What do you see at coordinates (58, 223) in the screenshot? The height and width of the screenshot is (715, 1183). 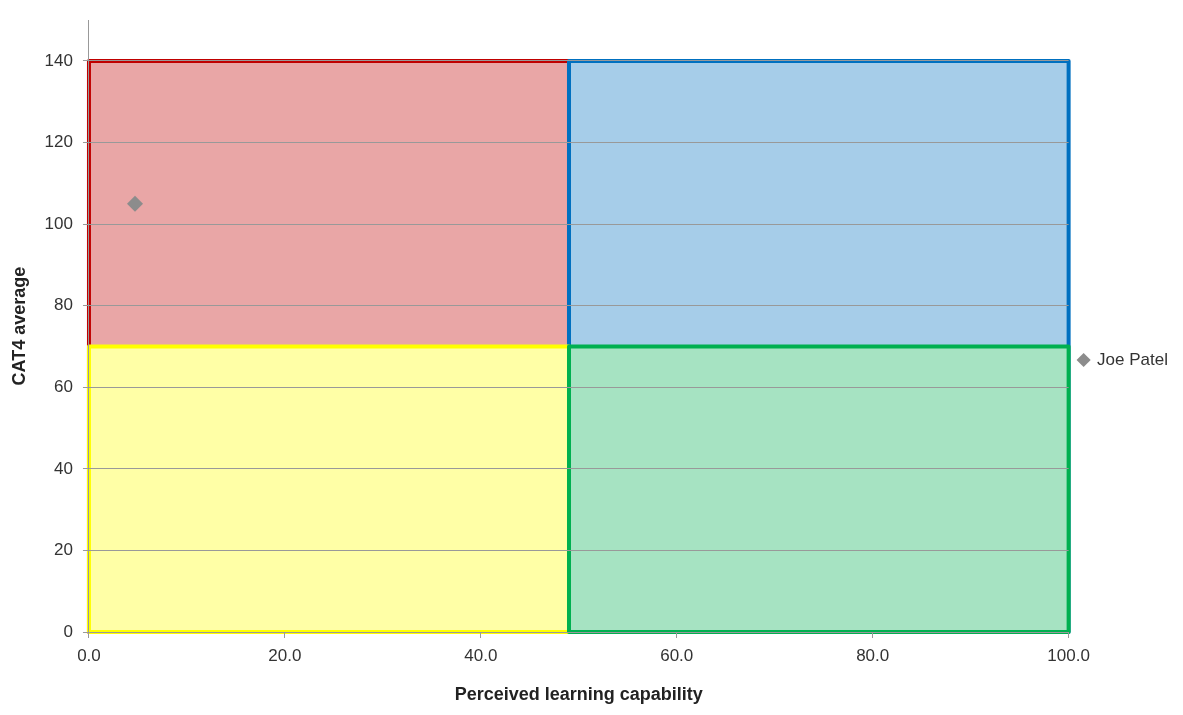 I see `y-tick-label: 100` at bounding box center [58, 223].